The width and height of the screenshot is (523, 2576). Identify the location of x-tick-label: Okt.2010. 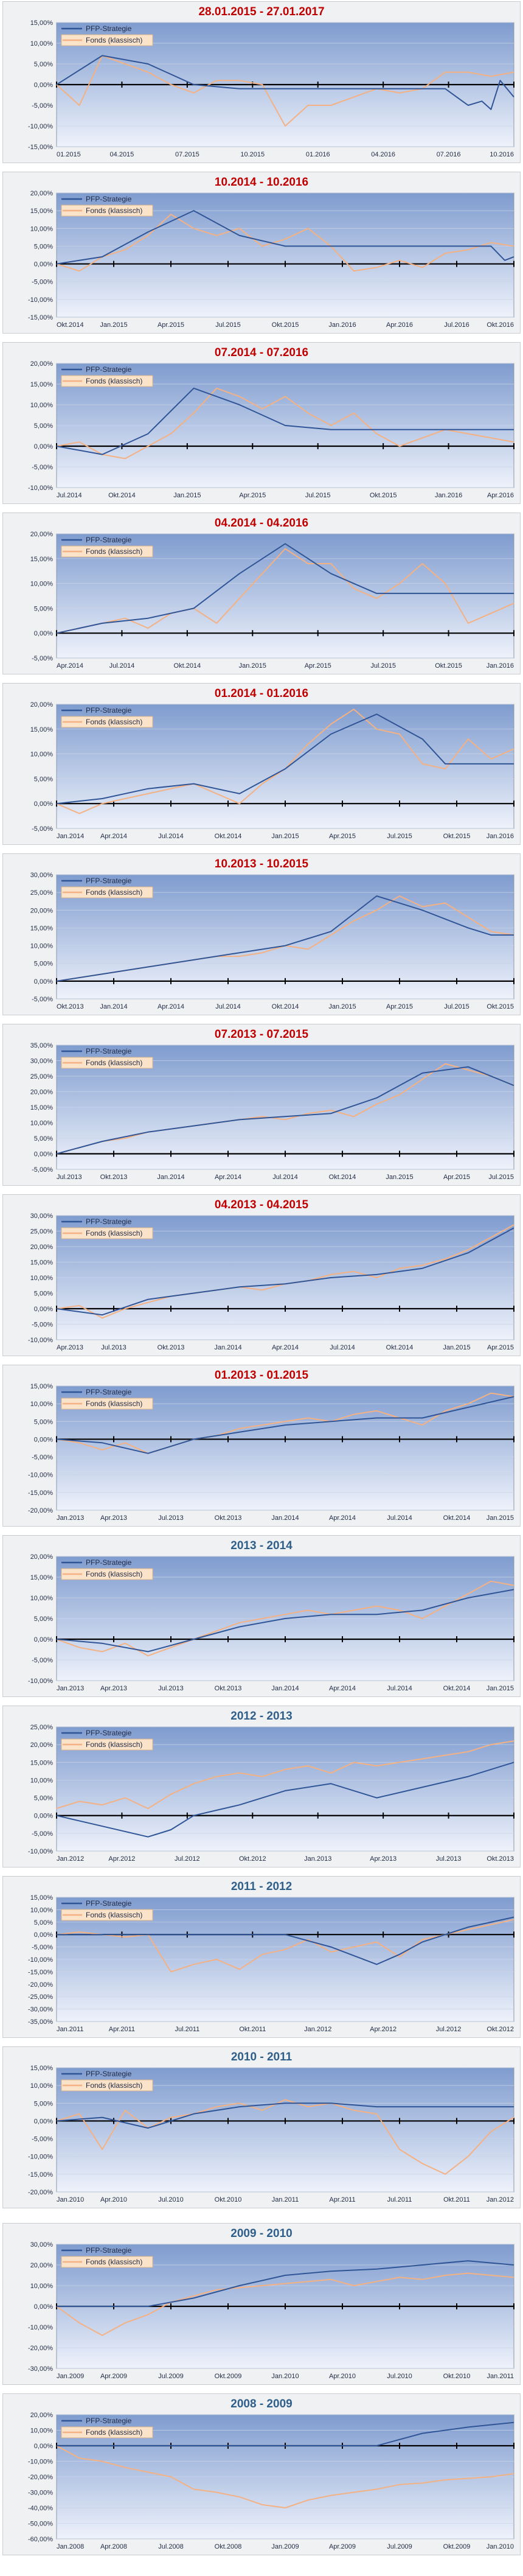
(457, 2376).